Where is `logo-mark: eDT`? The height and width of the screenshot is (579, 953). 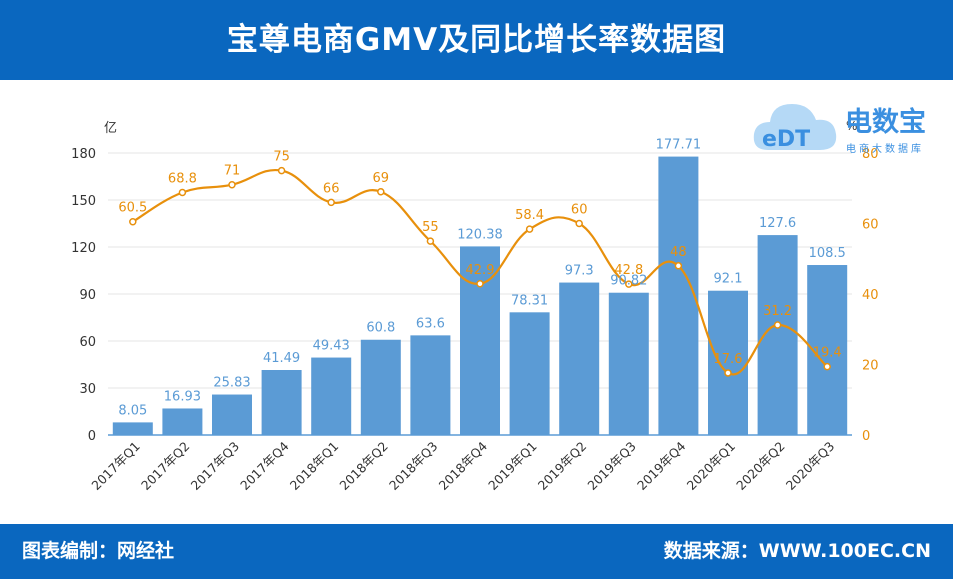 logo-mark: eDT is located at coordinates (786, 139).